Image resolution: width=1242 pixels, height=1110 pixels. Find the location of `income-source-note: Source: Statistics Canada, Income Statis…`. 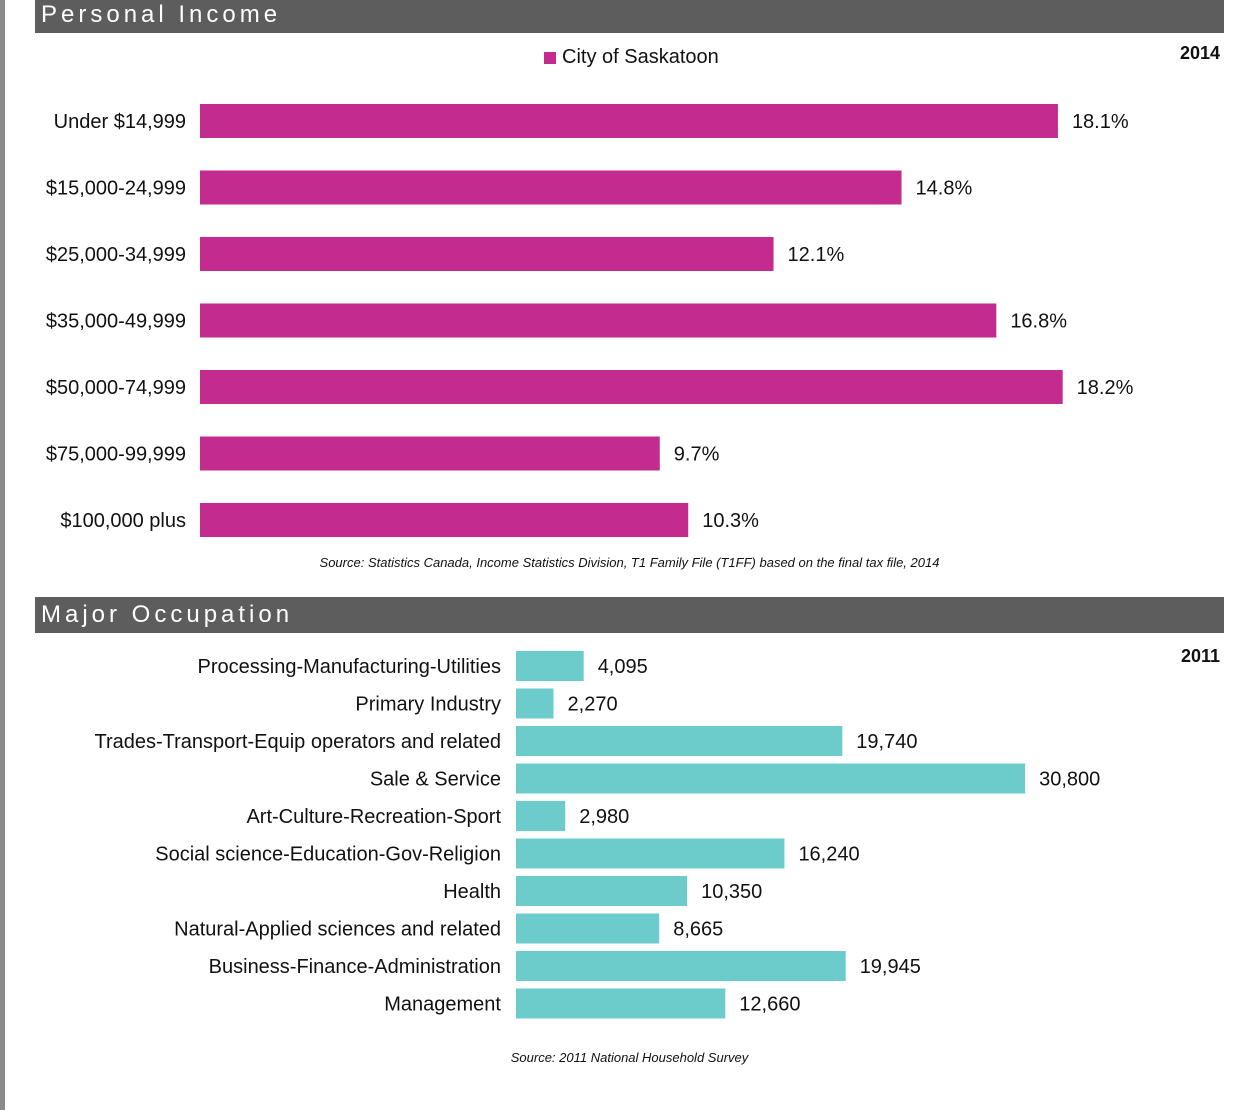

income-source-note: Source: Statistics Canada, Income Statis… is located at coordinates (629, 562).